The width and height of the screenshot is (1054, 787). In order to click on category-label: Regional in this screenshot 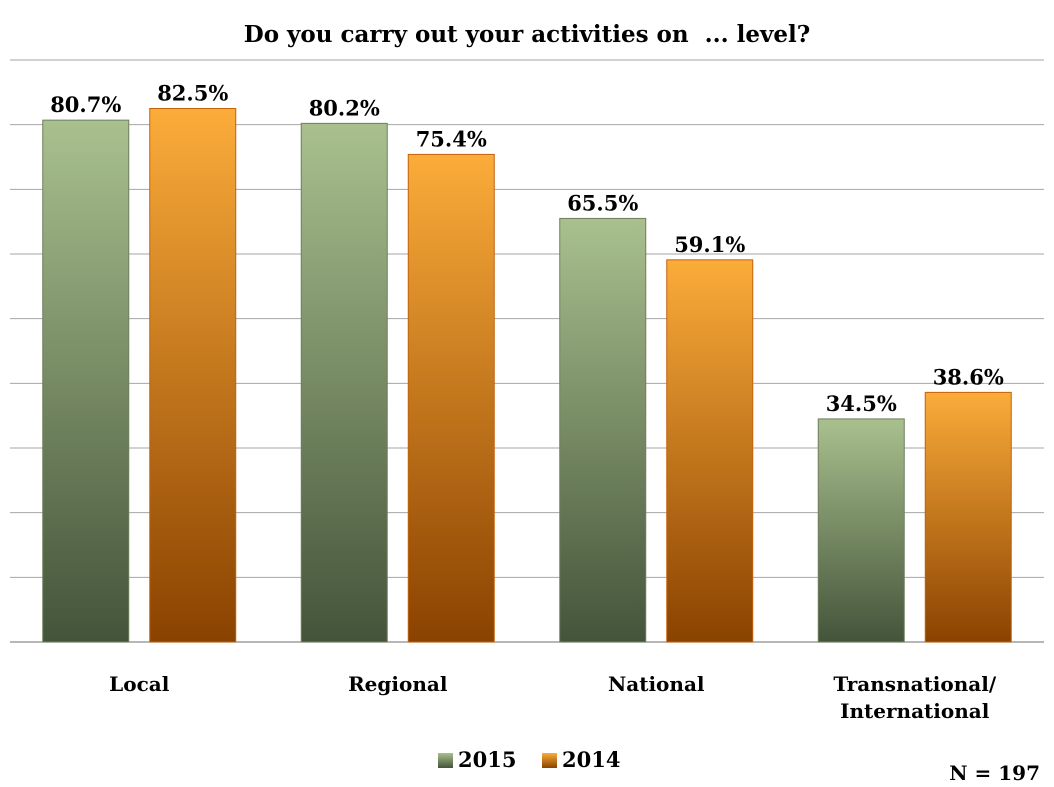, I will do `click(398, 684)`.